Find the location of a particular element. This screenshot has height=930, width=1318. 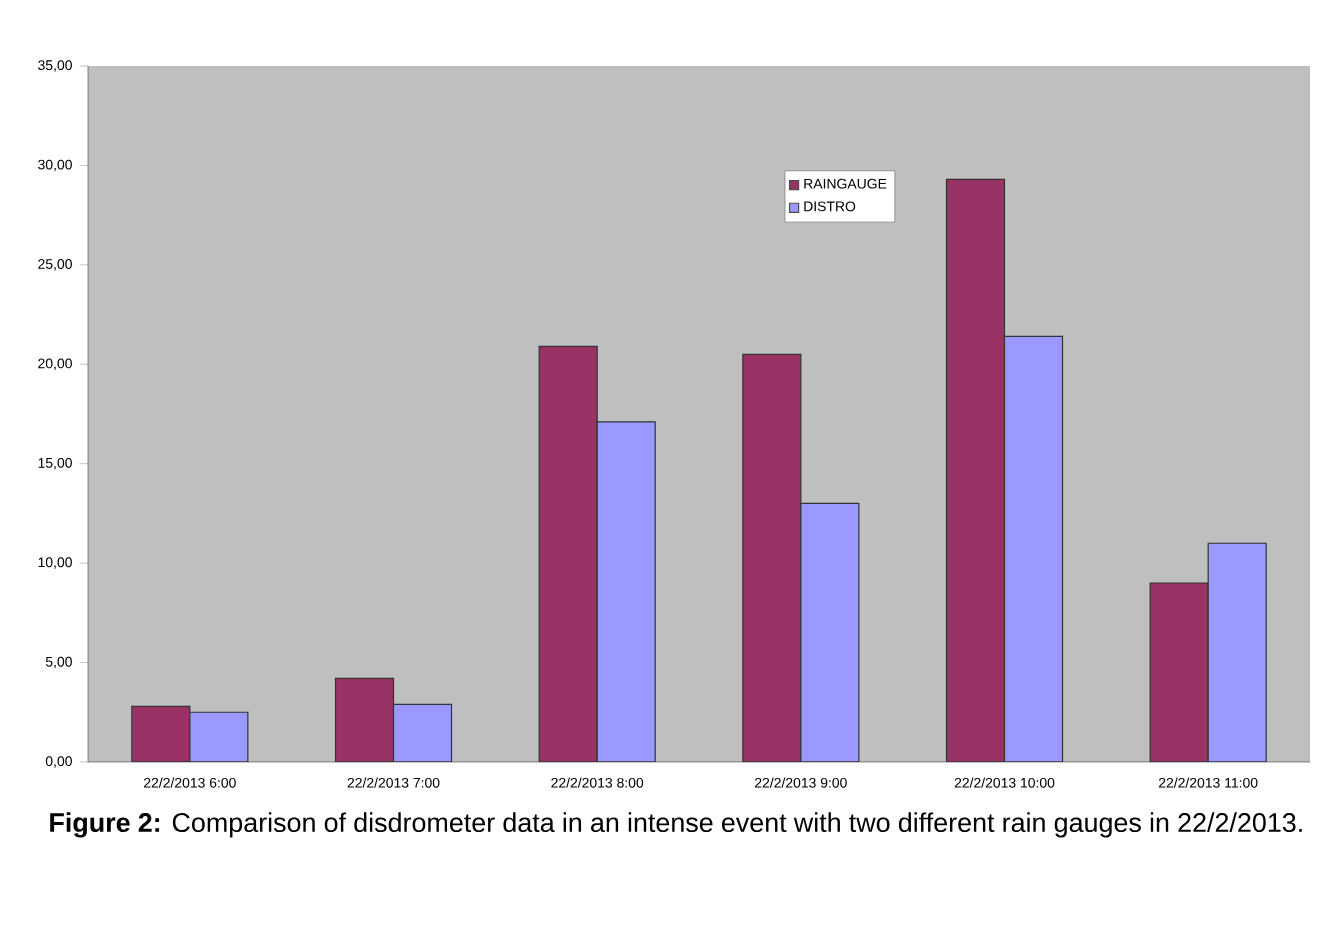

text: Figure 2: Comparison of disdrometer data in an intense event with two different rain gauges in 22/2/2013. is located at coordinates (676, 825).